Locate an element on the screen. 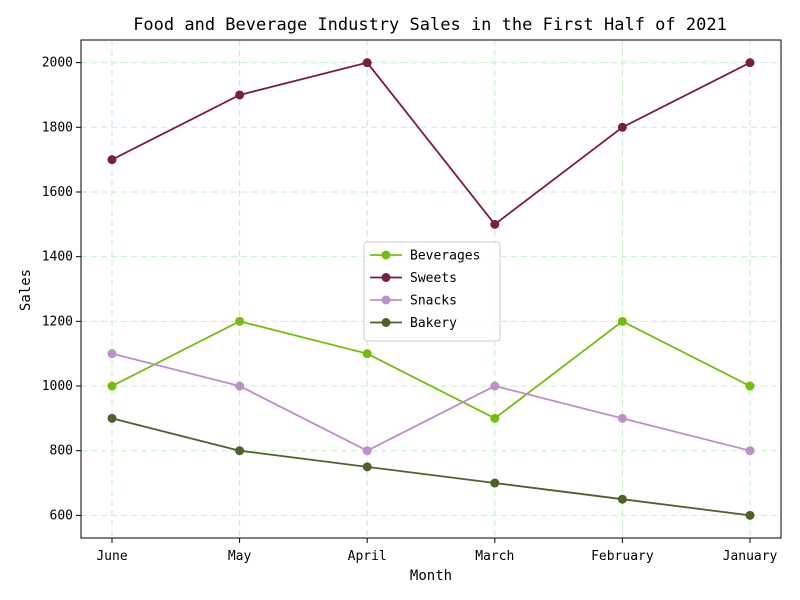  x-axis-ticks: June May April March February January is located at coordinates (437, 551).